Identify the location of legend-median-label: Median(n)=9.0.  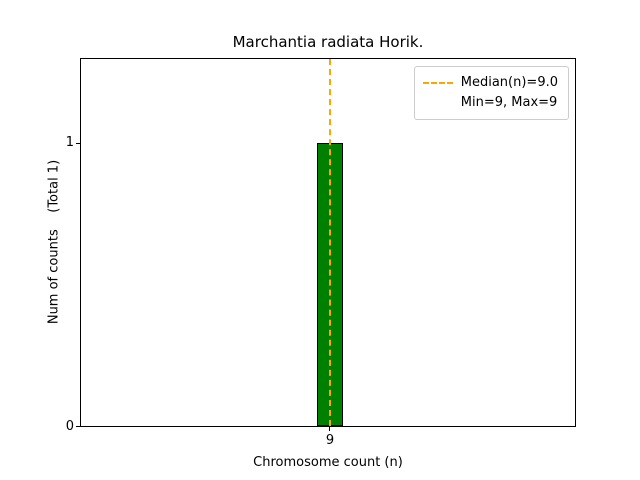
(509, 82).